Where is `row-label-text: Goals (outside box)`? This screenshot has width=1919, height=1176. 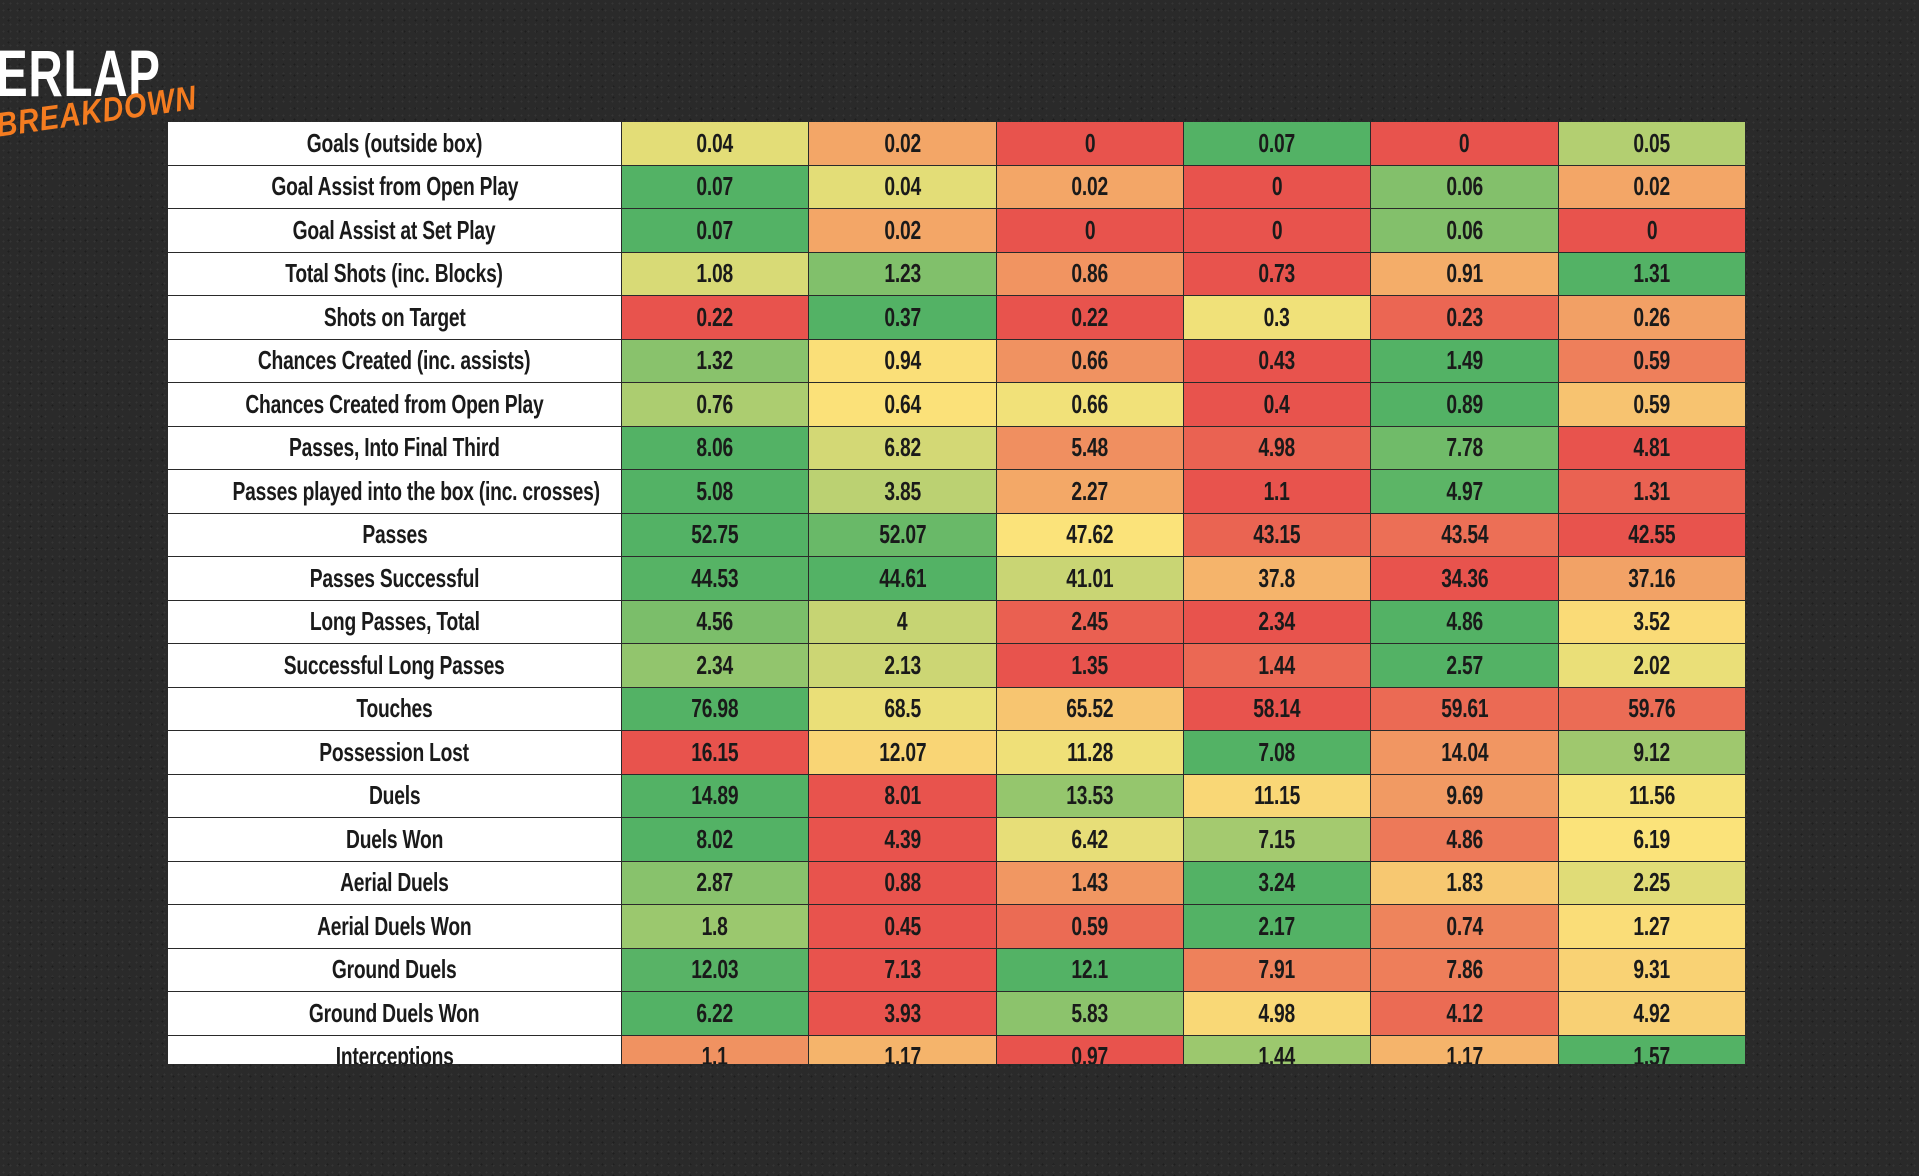
row-label-text: Goals (outside box) is located at coordinates (394, 142).